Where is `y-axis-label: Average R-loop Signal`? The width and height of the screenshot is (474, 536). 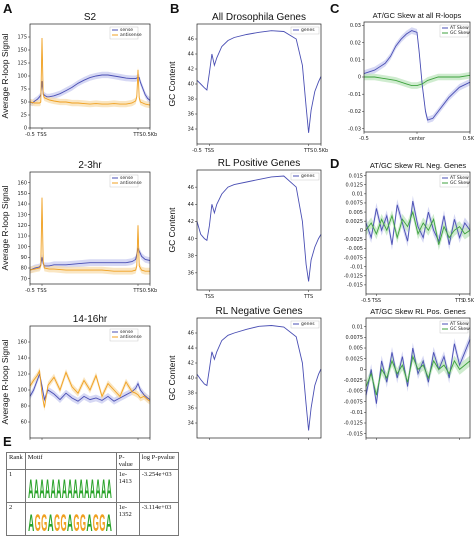
y-axis-label: Average R-loop Signal is located at coordinates (5, 75).